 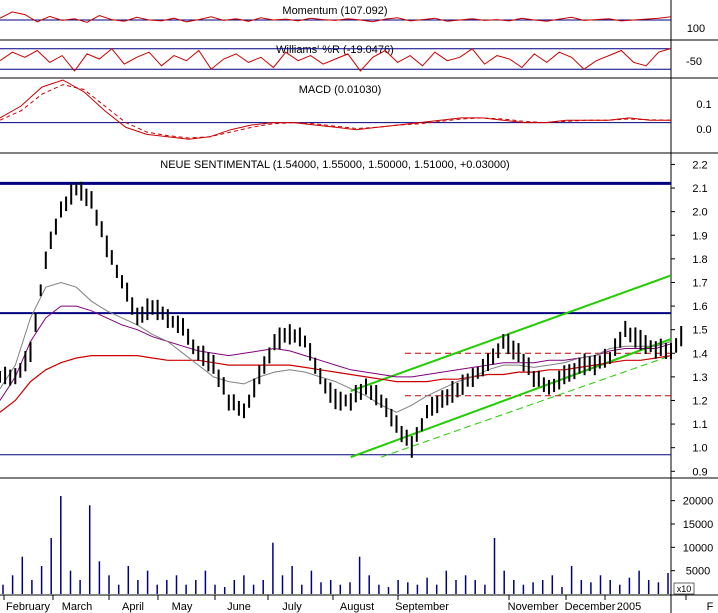 I want to click on macd-line, so click(x=335, y=109).